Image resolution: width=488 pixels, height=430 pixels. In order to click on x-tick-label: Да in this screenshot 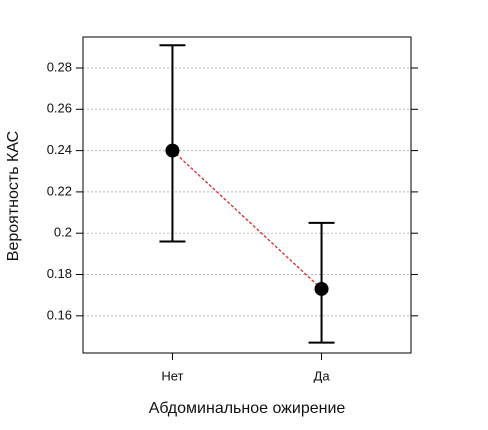, I will do `click(322, 375)`.